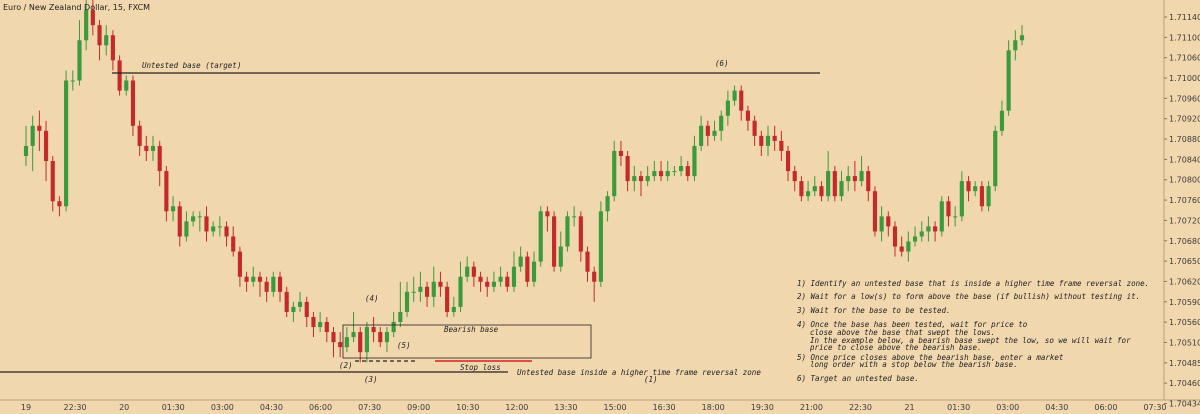 The image size is (1200, 414). Describe the element at coordinates (76, 7) in the screenshot. I see `chart-title: Euro / New Zealand Dollar, 15, FXCM` at that location.